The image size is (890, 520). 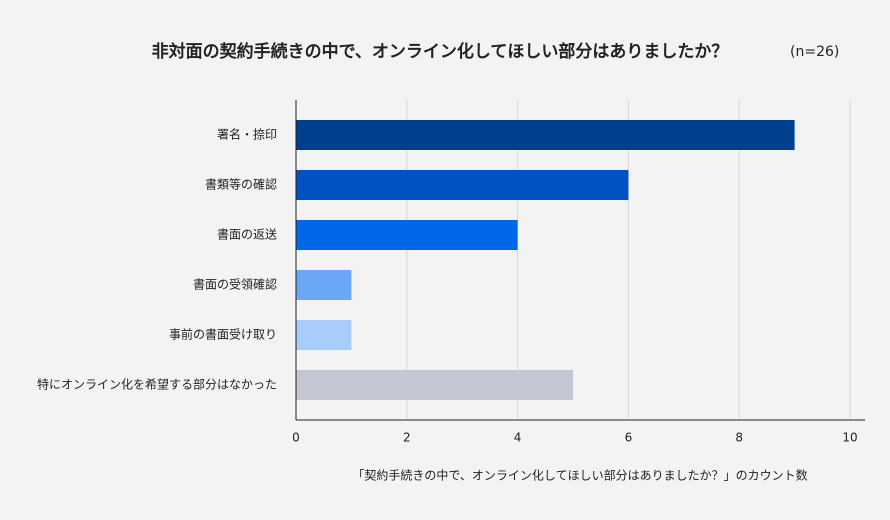 I want to click on x-tick-label: 10, so click(x=849, y=438).